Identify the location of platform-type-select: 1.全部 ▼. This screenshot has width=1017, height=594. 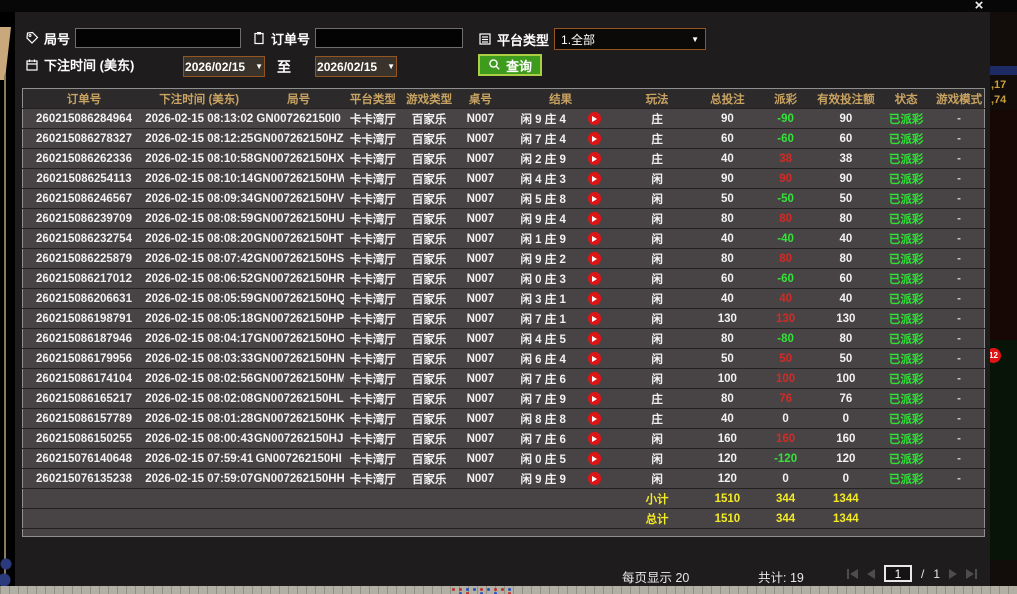
(630, 39).